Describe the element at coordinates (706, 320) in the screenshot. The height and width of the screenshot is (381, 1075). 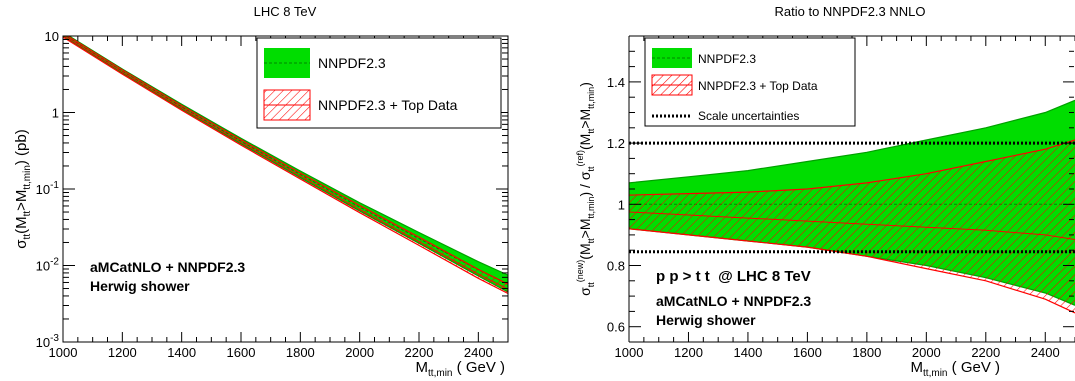
I see `right-annotation-shower: Herwig shower` at that location.